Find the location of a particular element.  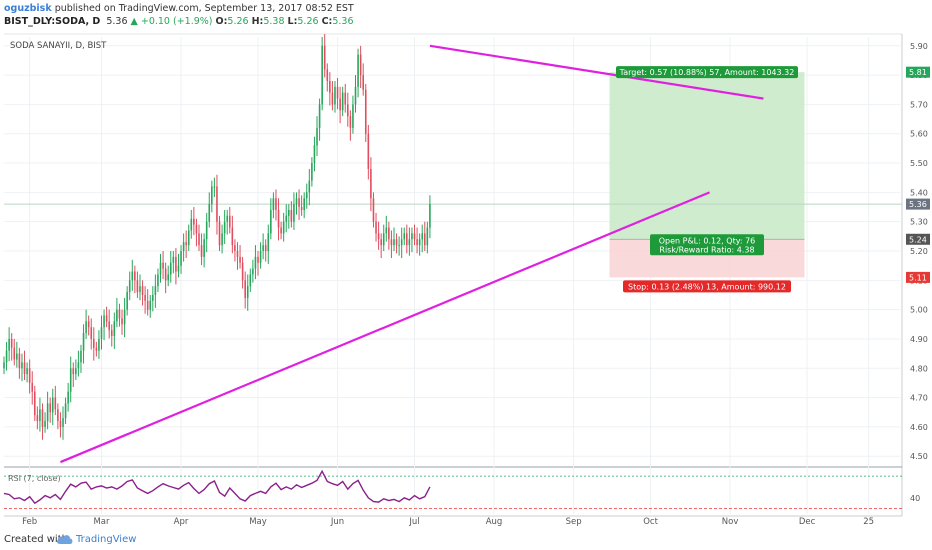

stop-label-box is located at coordinates (707, 286).